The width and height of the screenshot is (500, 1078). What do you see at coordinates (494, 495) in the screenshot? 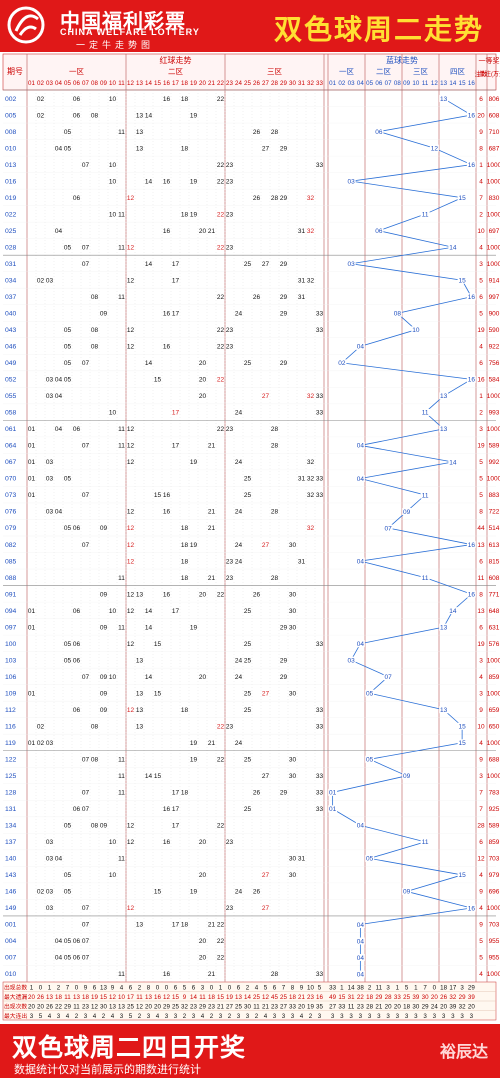
I see `prize-amount: 883` at bounding box center [494, 495].